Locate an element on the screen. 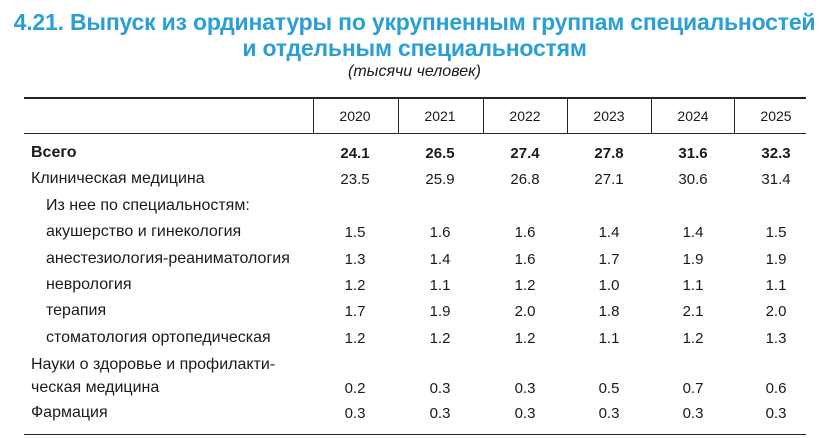 The image size is (829, 438). cell-value: 0.7 is located at coordinates (693, 388).